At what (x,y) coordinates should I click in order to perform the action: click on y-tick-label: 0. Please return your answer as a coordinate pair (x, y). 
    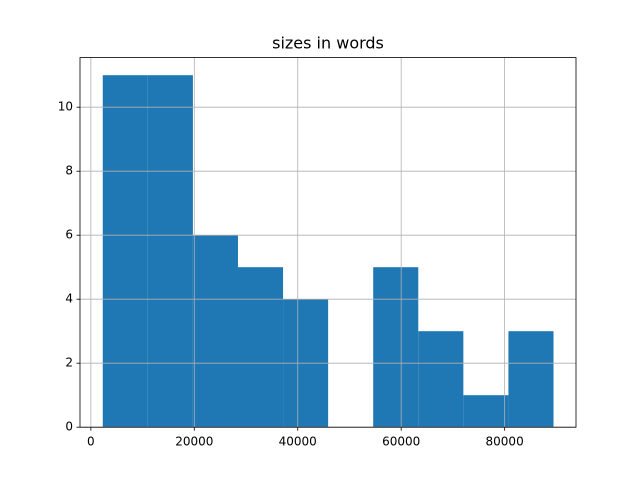
    Looking at the image, I should click on (69, 427).